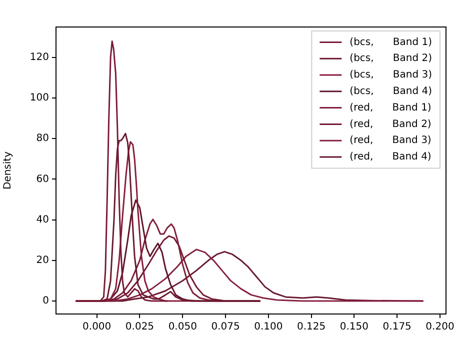 This screenshot has height=348, width=474. I want to click on x-tick-label: 0.050, so click(182, 327).